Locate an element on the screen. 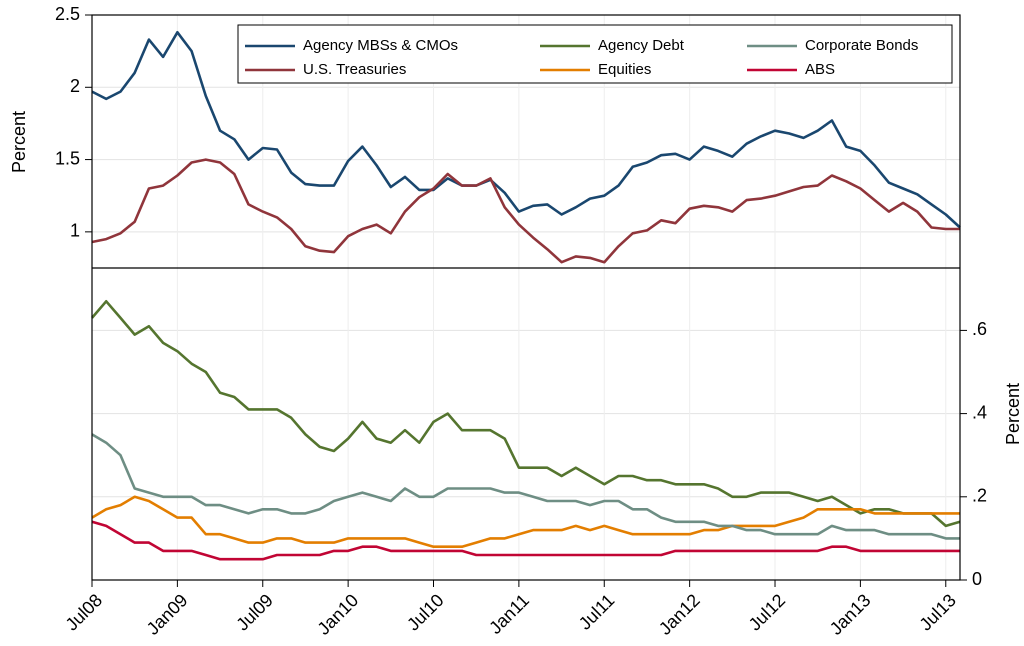 The width and height of the screenshot is (1024, 646). y2-tick-label: .2 is located at coordinates (979, 496).